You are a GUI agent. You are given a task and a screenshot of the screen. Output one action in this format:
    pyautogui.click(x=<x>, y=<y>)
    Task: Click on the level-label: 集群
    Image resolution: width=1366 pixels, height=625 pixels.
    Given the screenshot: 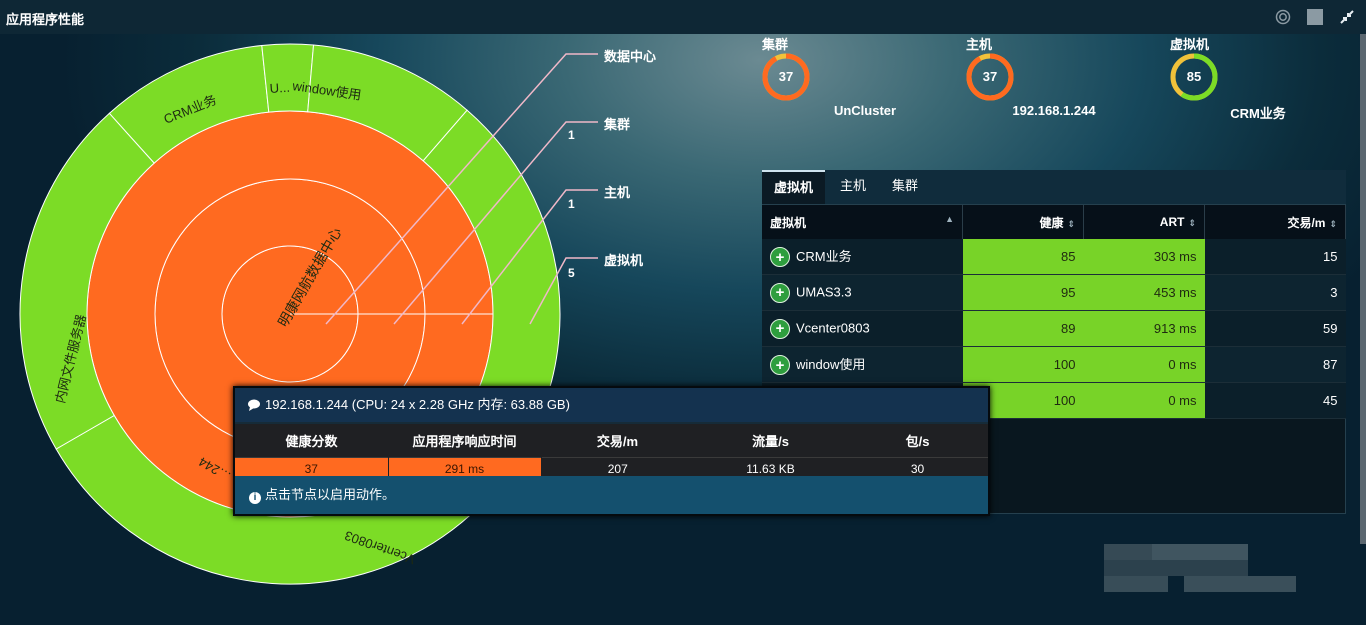 What is the action you would take?
    pyautogui.click(x=617, y=124)
    